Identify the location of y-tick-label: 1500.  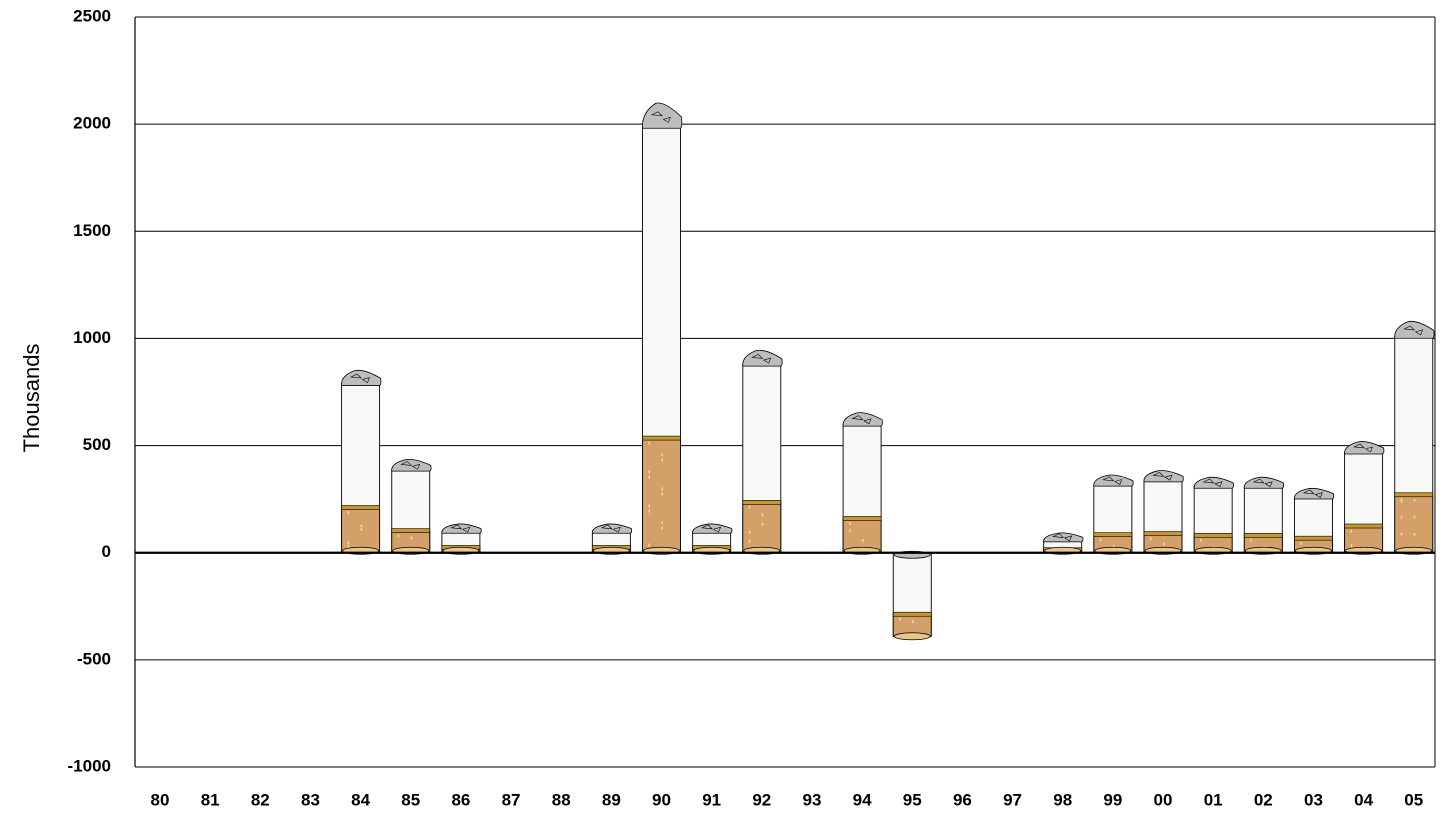
(92, 230).